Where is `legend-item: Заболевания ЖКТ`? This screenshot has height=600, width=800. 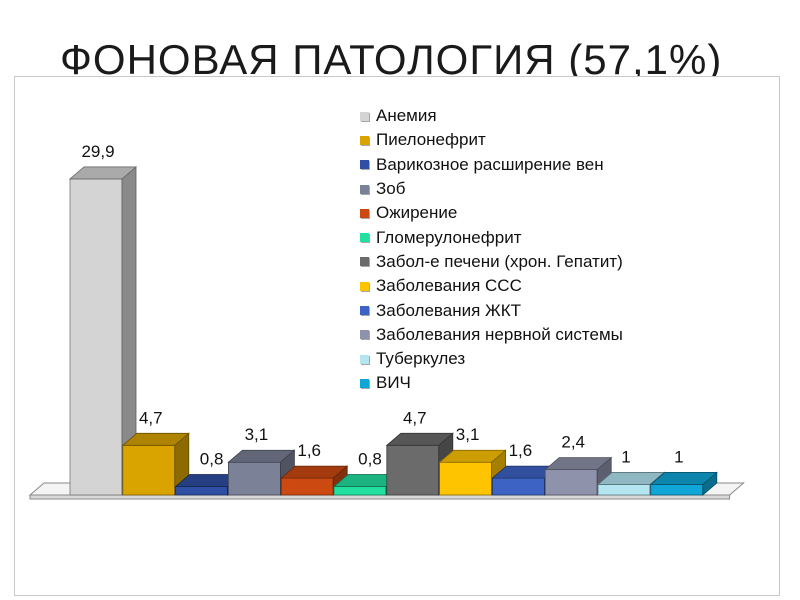
legend-item: Заболевания ЖКТ is located at coordinates (491, 310).